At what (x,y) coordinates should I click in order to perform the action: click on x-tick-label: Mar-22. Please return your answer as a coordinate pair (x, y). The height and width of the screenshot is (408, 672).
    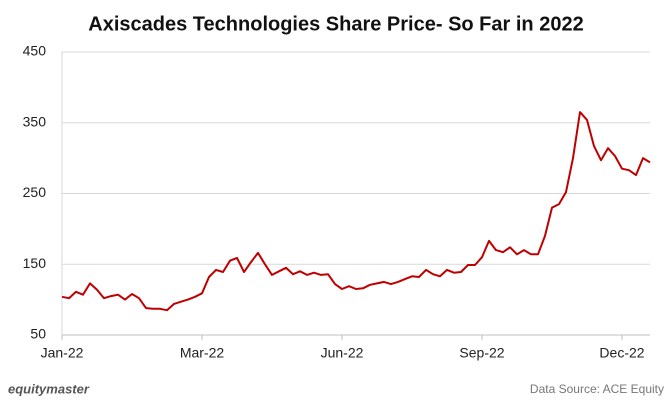
    Looking at the image, I should click on (202, 353).